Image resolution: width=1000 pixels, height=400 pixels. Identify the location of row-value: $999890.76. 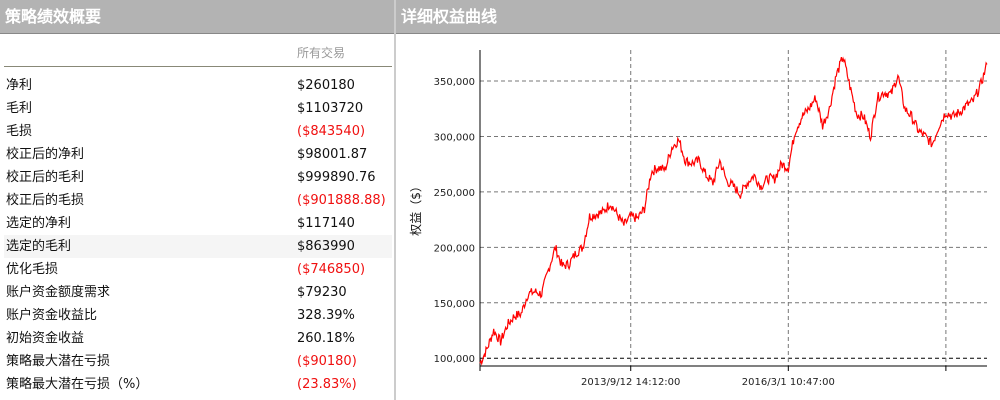
(336, 177).